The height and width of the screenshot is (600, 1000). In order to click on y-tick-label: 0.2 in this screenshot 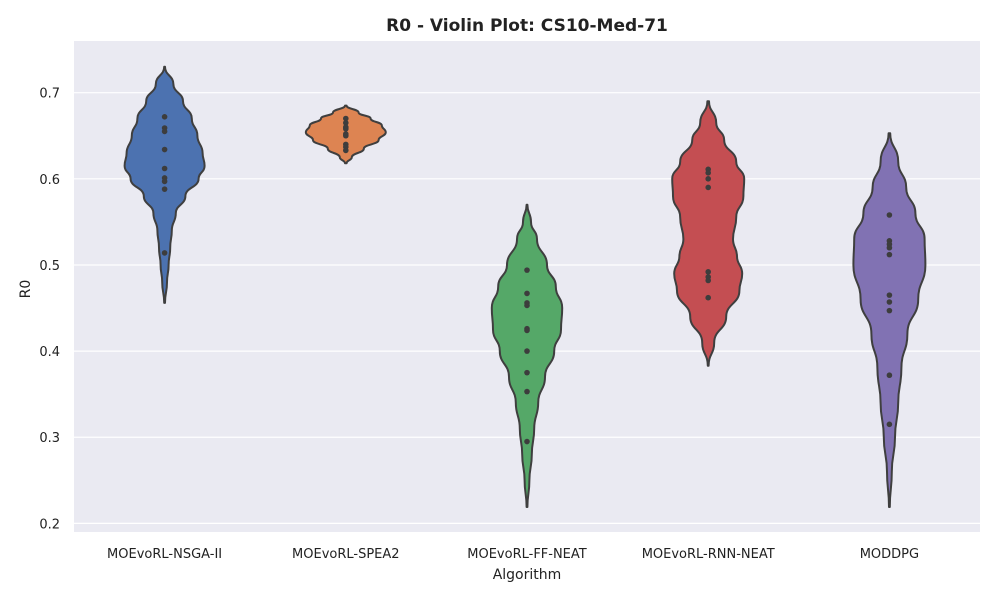, I will do `click(49, 524)`.